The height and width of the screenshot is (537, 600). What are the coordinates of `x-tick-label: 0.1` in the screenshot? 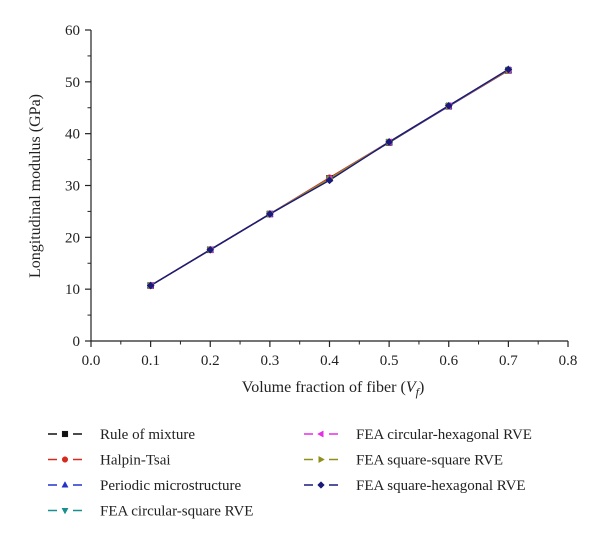 It's located at (150, 361).